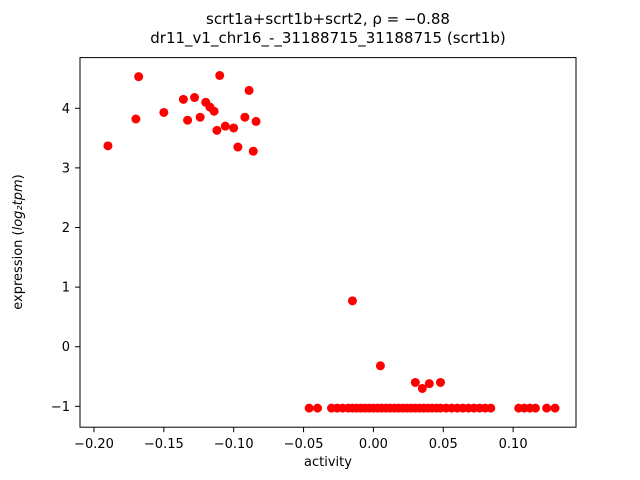 This screenshot has width=640, height=480. Describe the element at coordinates (18, 269) in the screenshot. I see `y-axis-label-prefix: expression (` at that location.